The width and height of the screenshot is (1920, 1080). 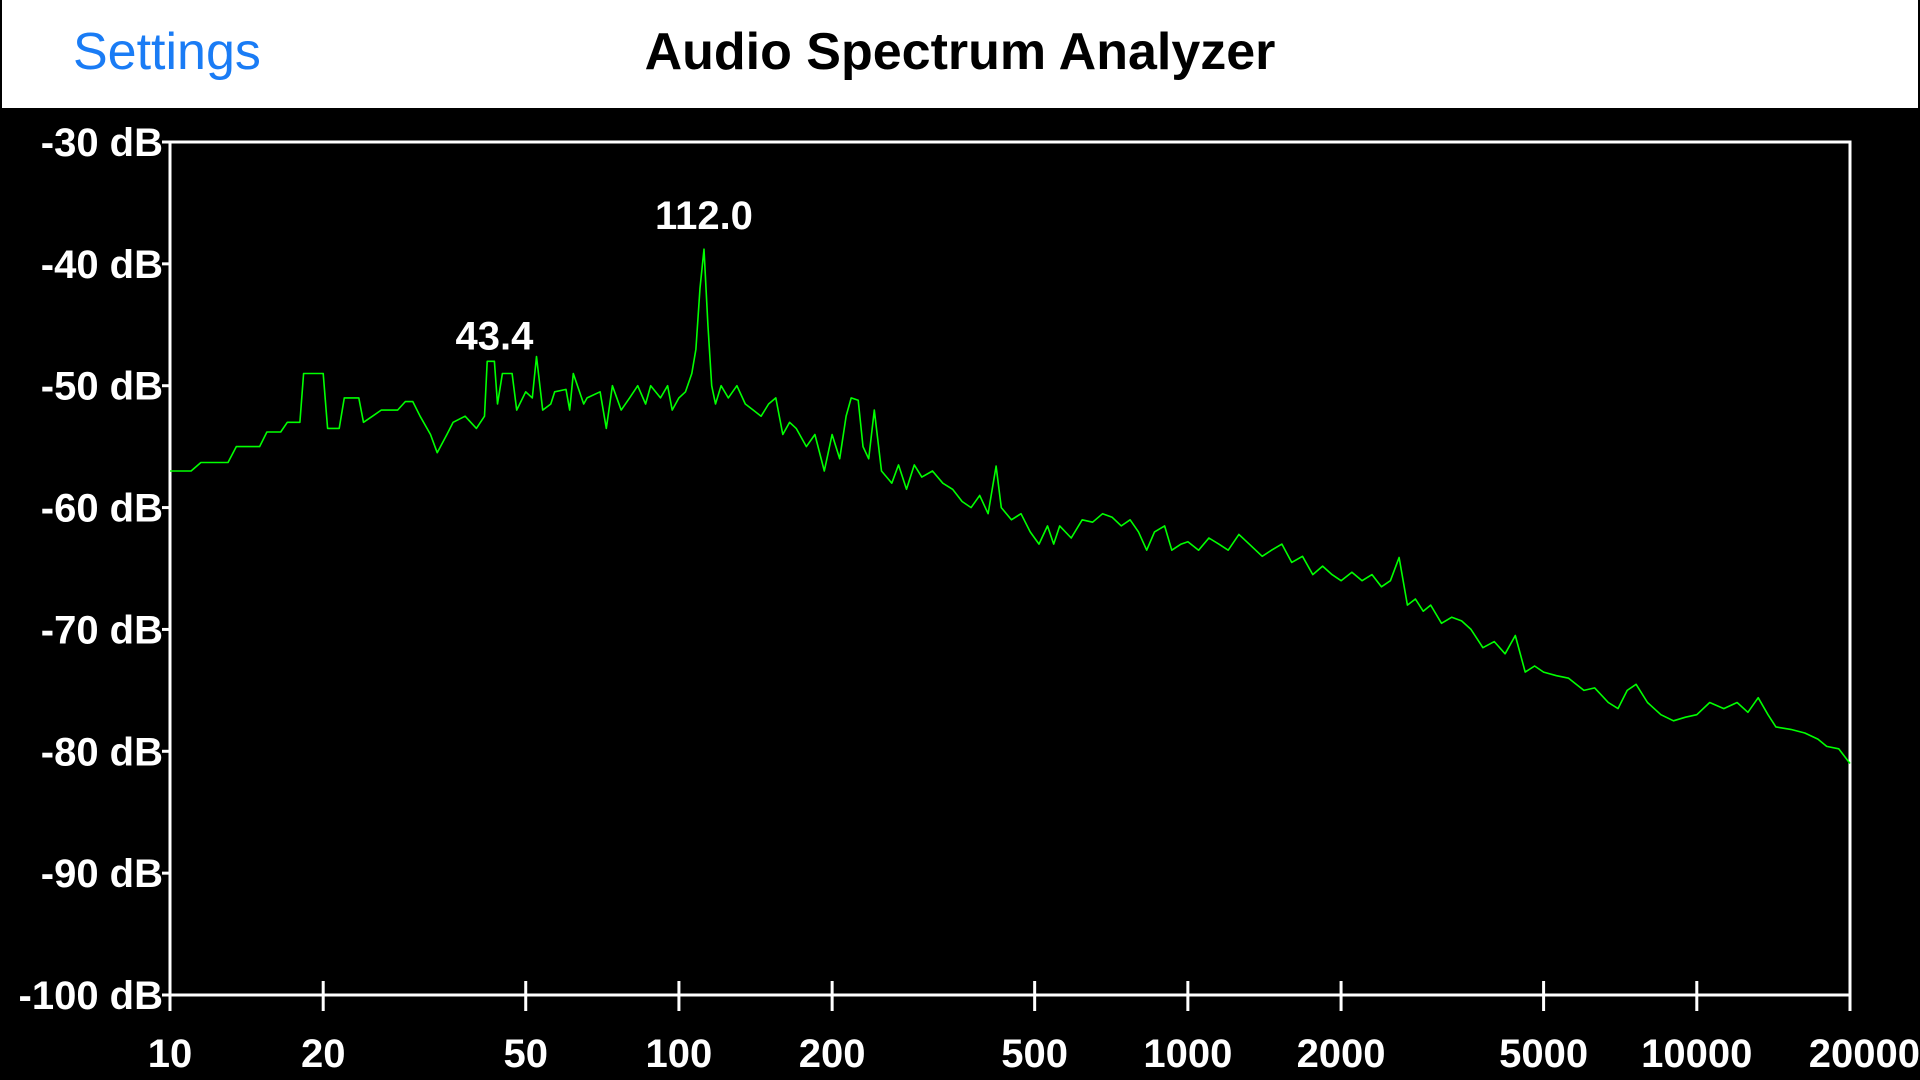 What do you see at coordinates (102, 509) in the screenshot?
I see `y-tick-label: -60 dB` at bounding box center [102, 509].